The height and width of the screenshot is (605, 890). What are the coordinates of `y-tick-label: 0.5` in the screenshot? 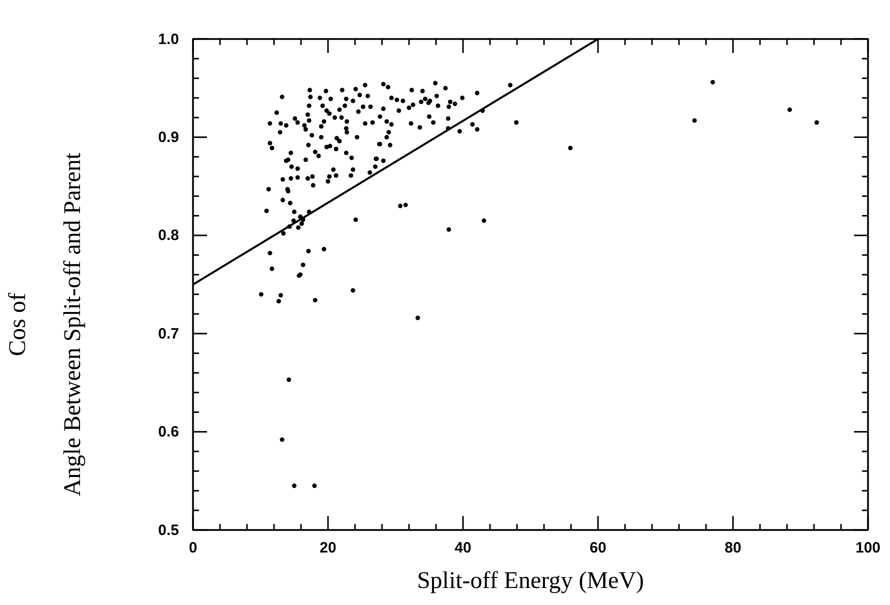 It's located at (168, 530).